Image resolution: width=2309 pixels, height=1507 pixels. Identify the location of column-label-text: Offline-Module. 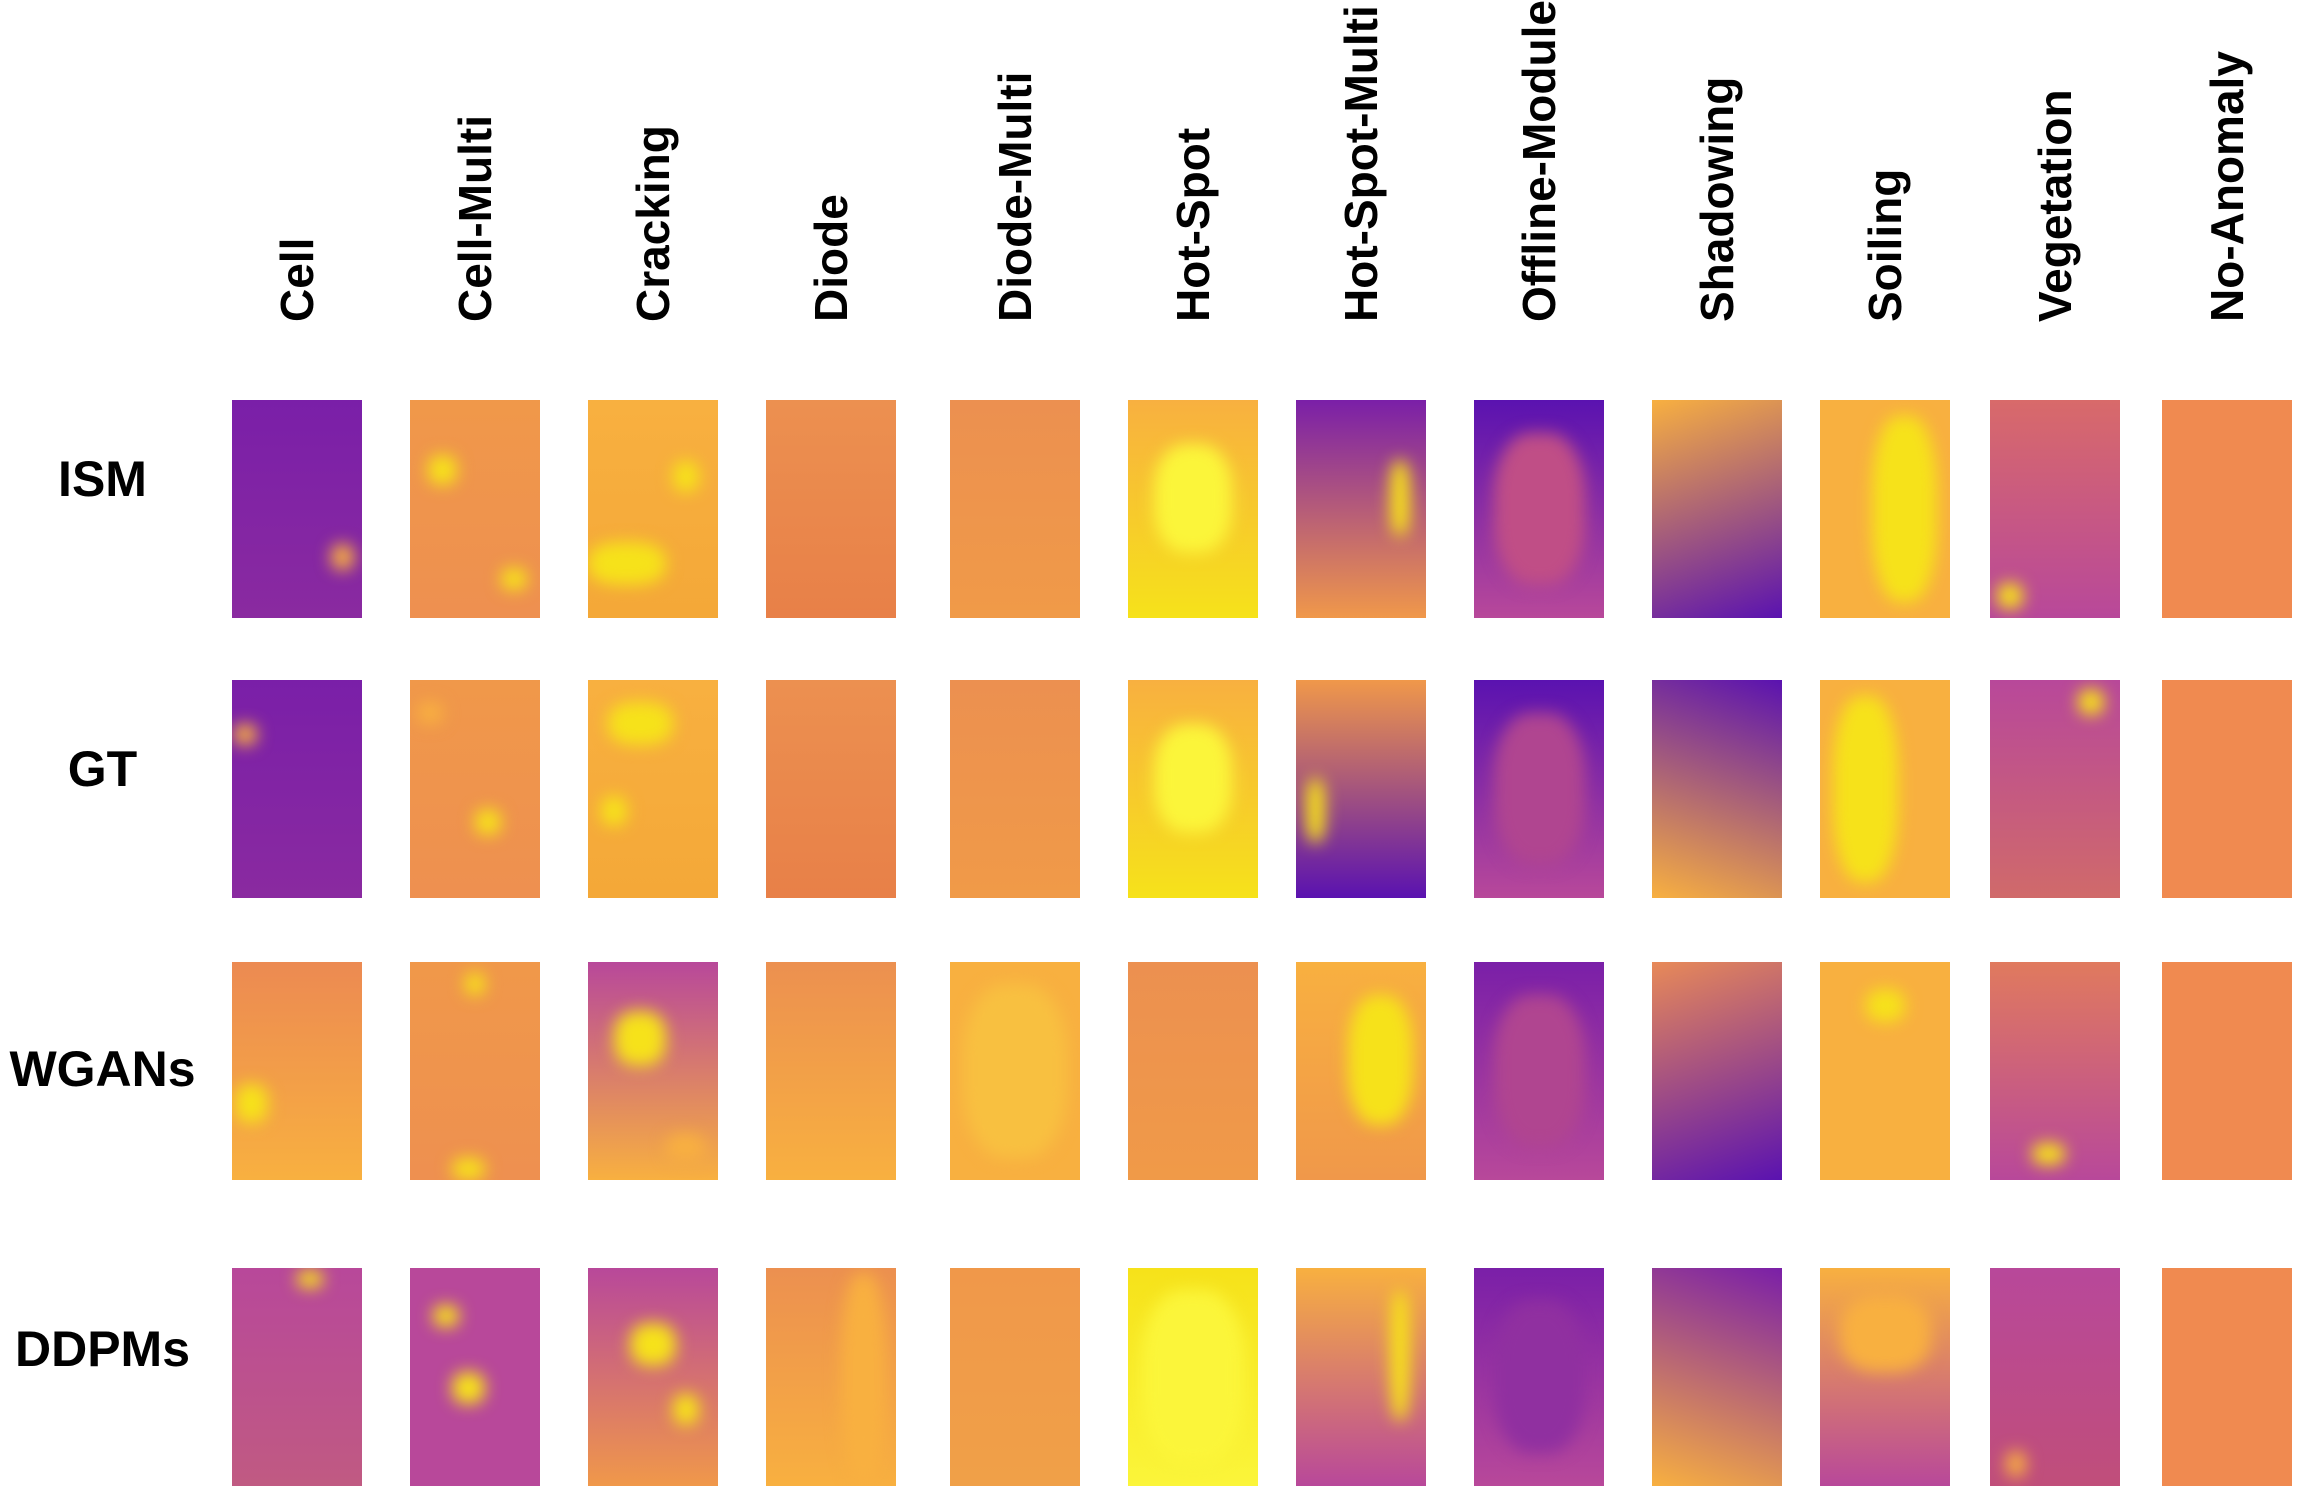
(1539, 161).